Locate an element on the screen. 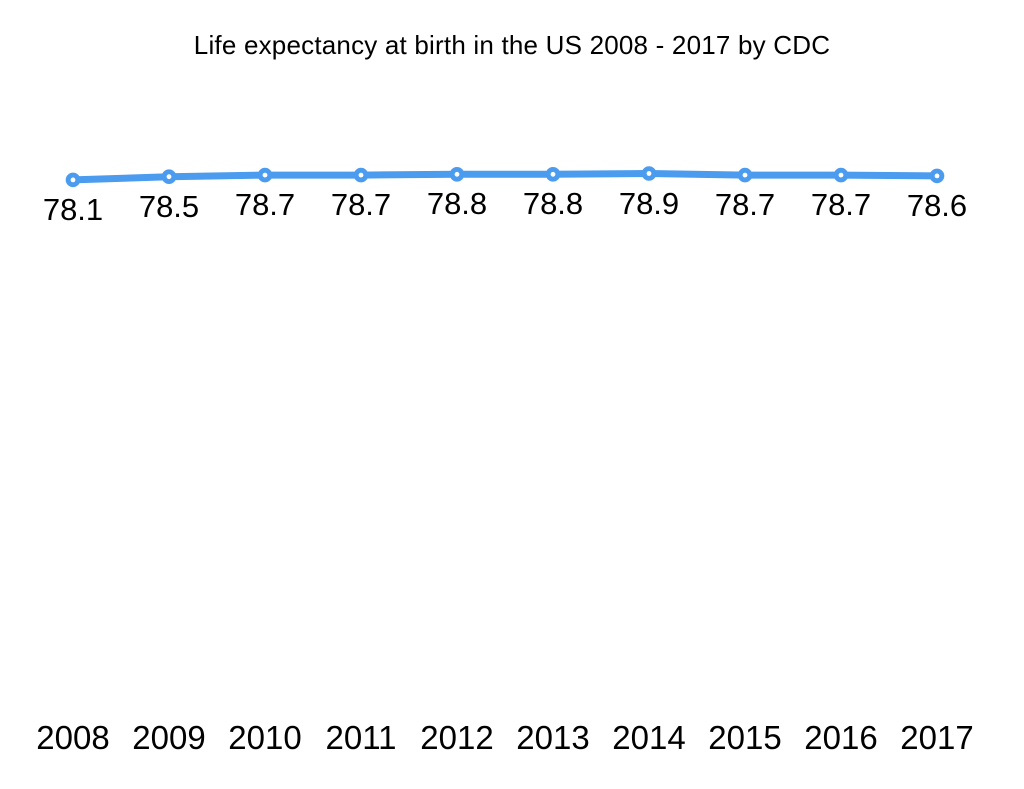 The width and height of the screenshot is (1024, 789). data-label: 78.5 is located at coordinates (169, 206).